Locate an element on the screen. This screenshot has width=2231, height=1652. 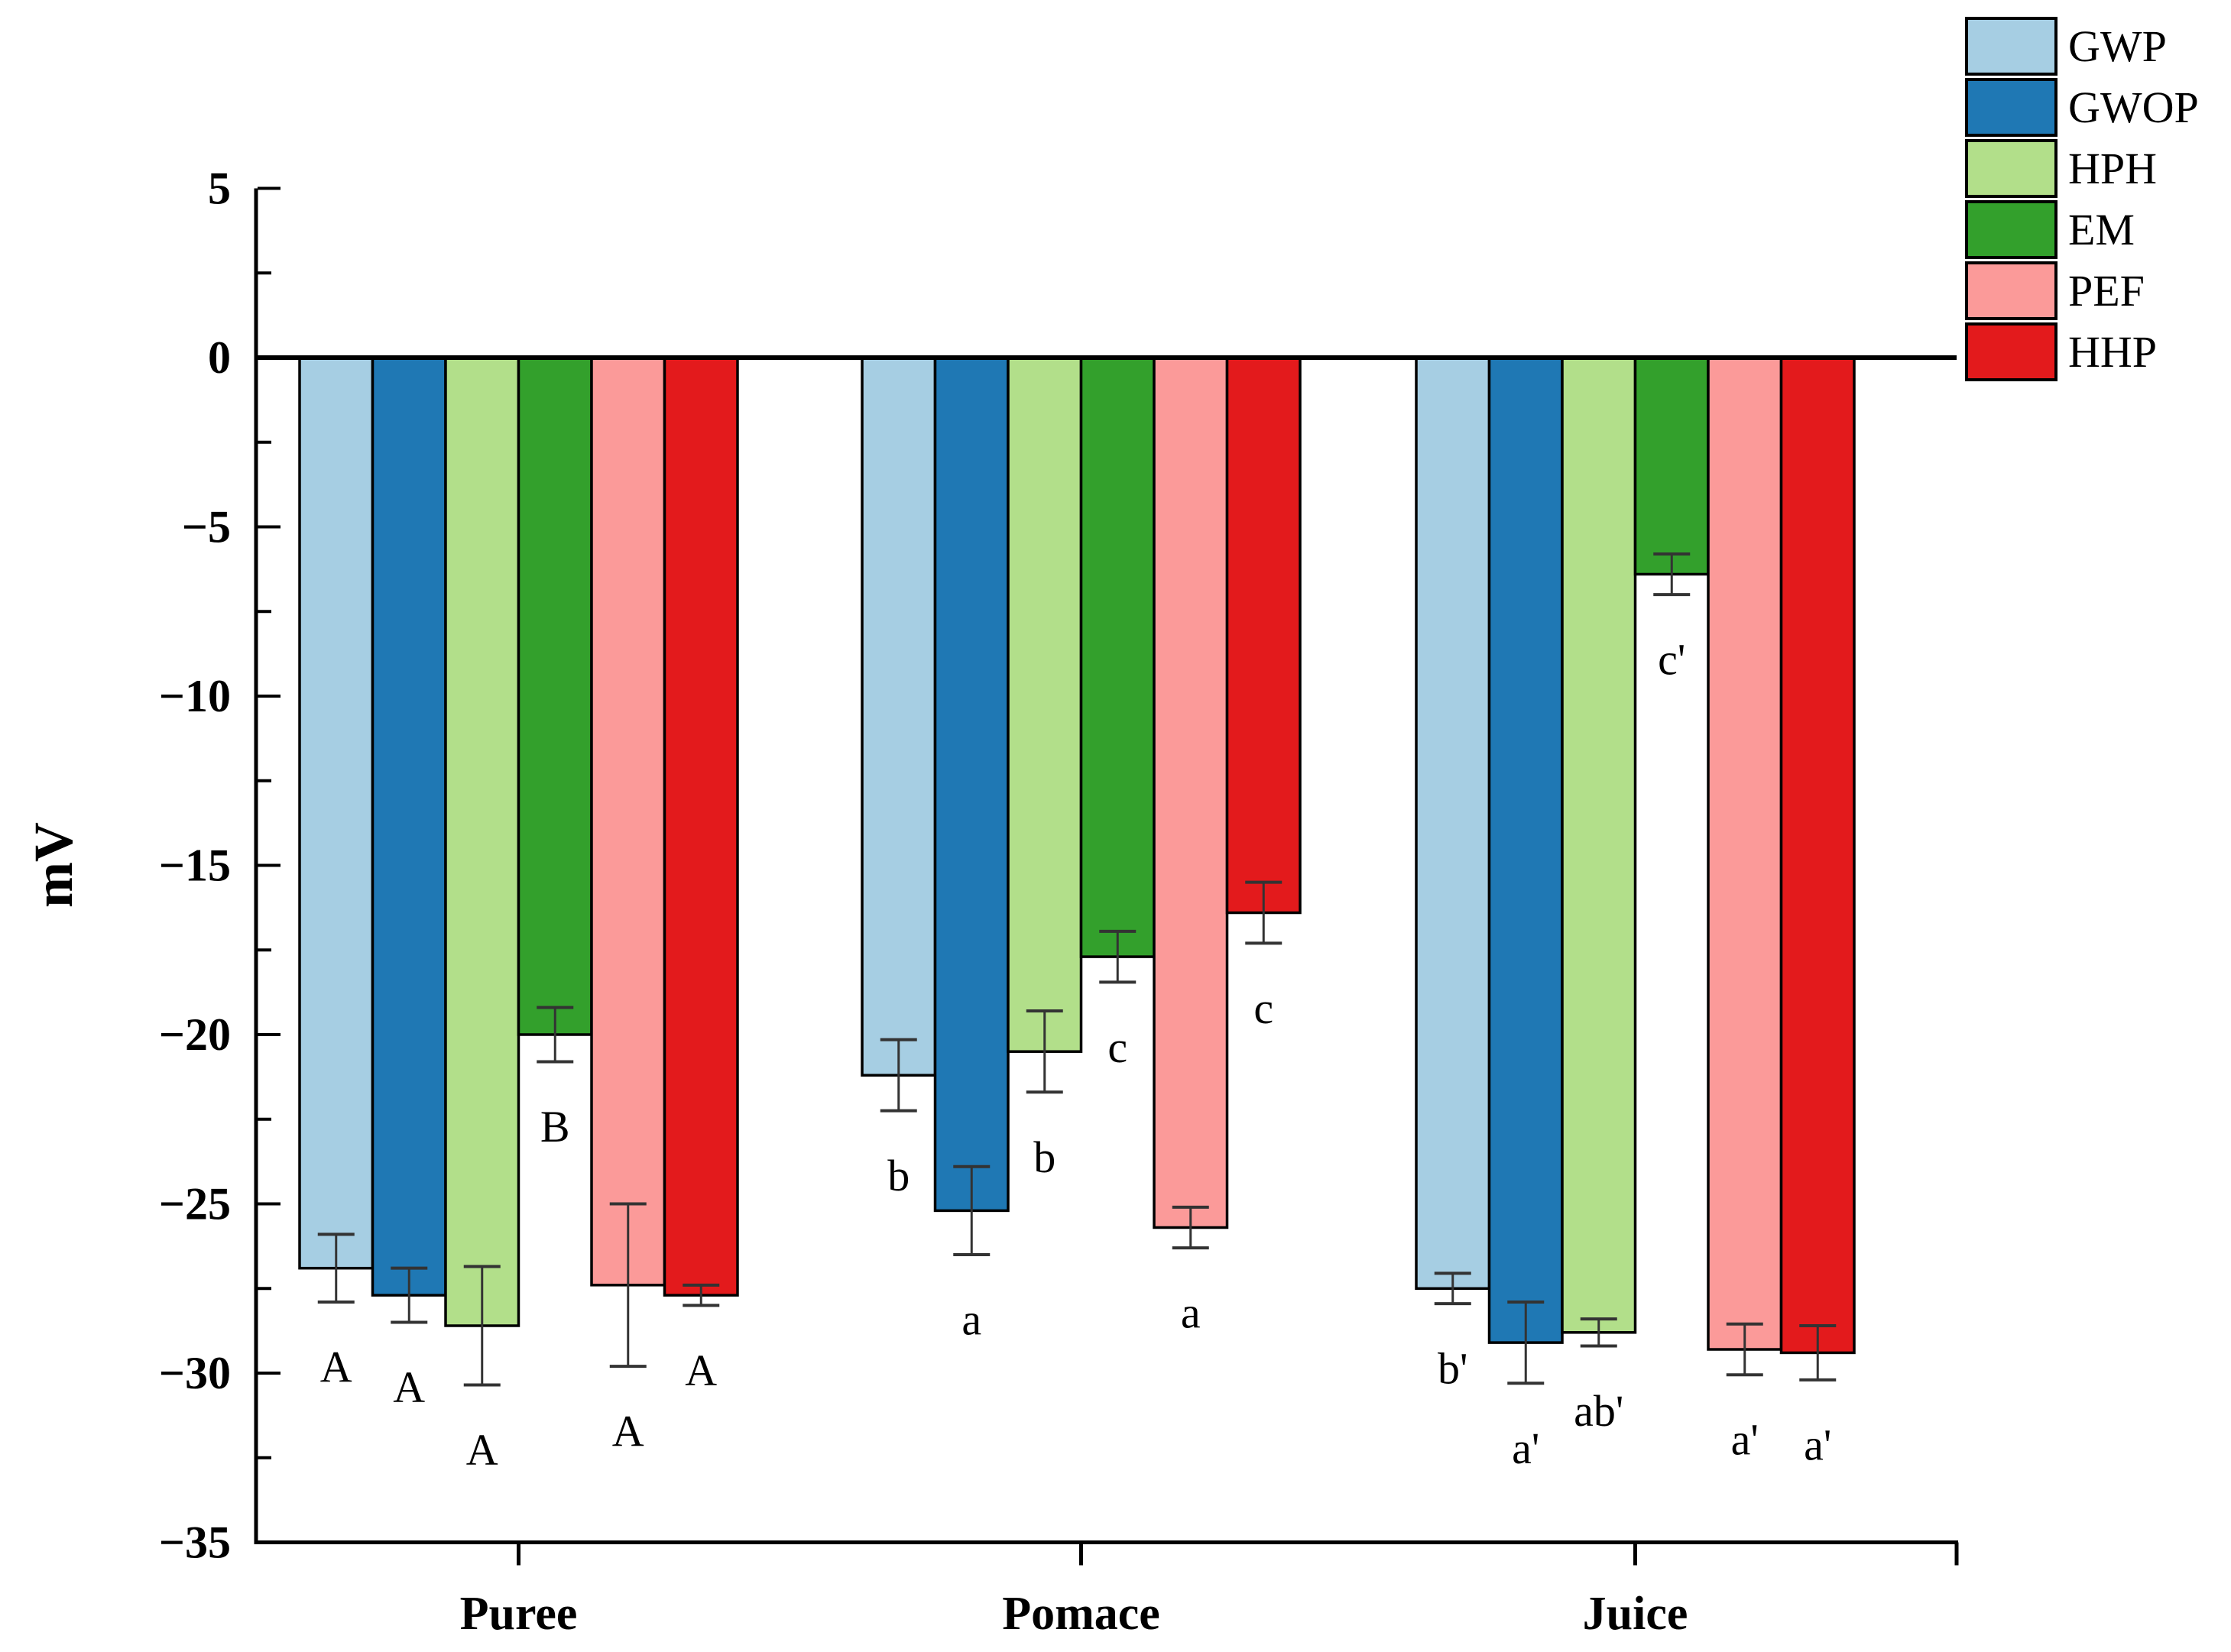
y-tick-label: −20 is located at coordinates (195, 1034).